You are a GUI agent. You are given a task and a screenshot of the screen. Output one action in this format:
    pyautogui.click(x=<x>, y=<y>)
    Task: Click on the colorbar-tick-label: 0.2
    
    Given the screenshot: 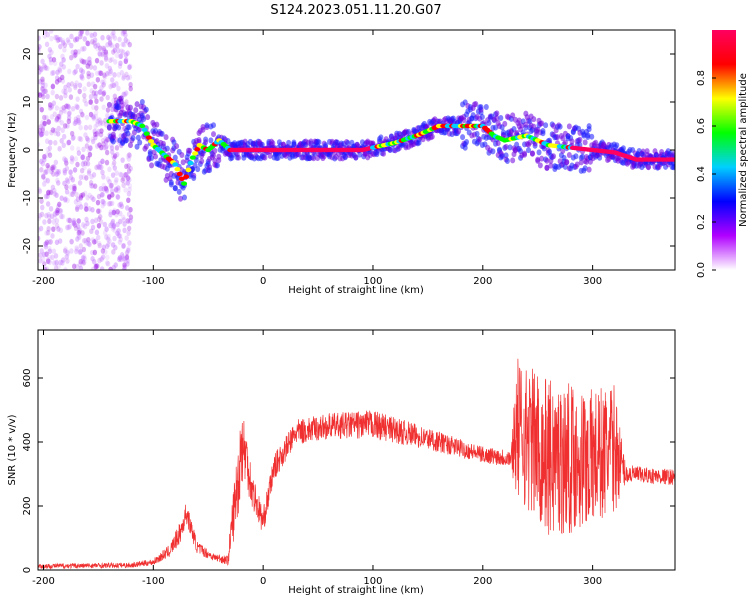 What is the action you would take?
    pyautogui.click(x=701, y=222)
    